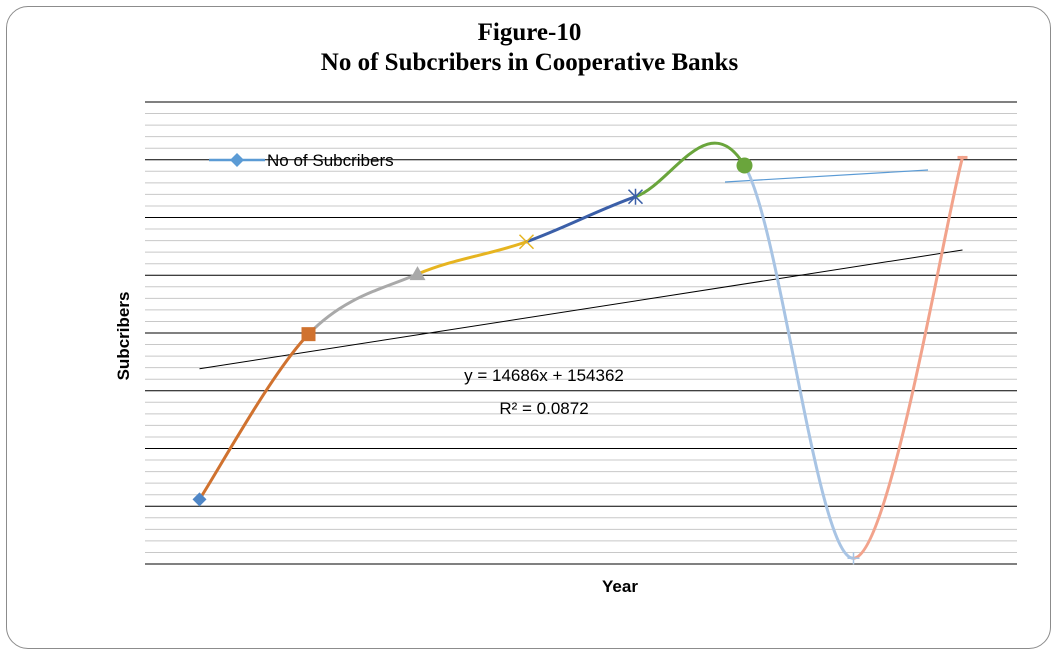 Image resolution: width=1059 pixels, height=657 pixels. Describe the element at coordinates (417, 273) in the screenshot. I see `data-point-triangle` at that location.